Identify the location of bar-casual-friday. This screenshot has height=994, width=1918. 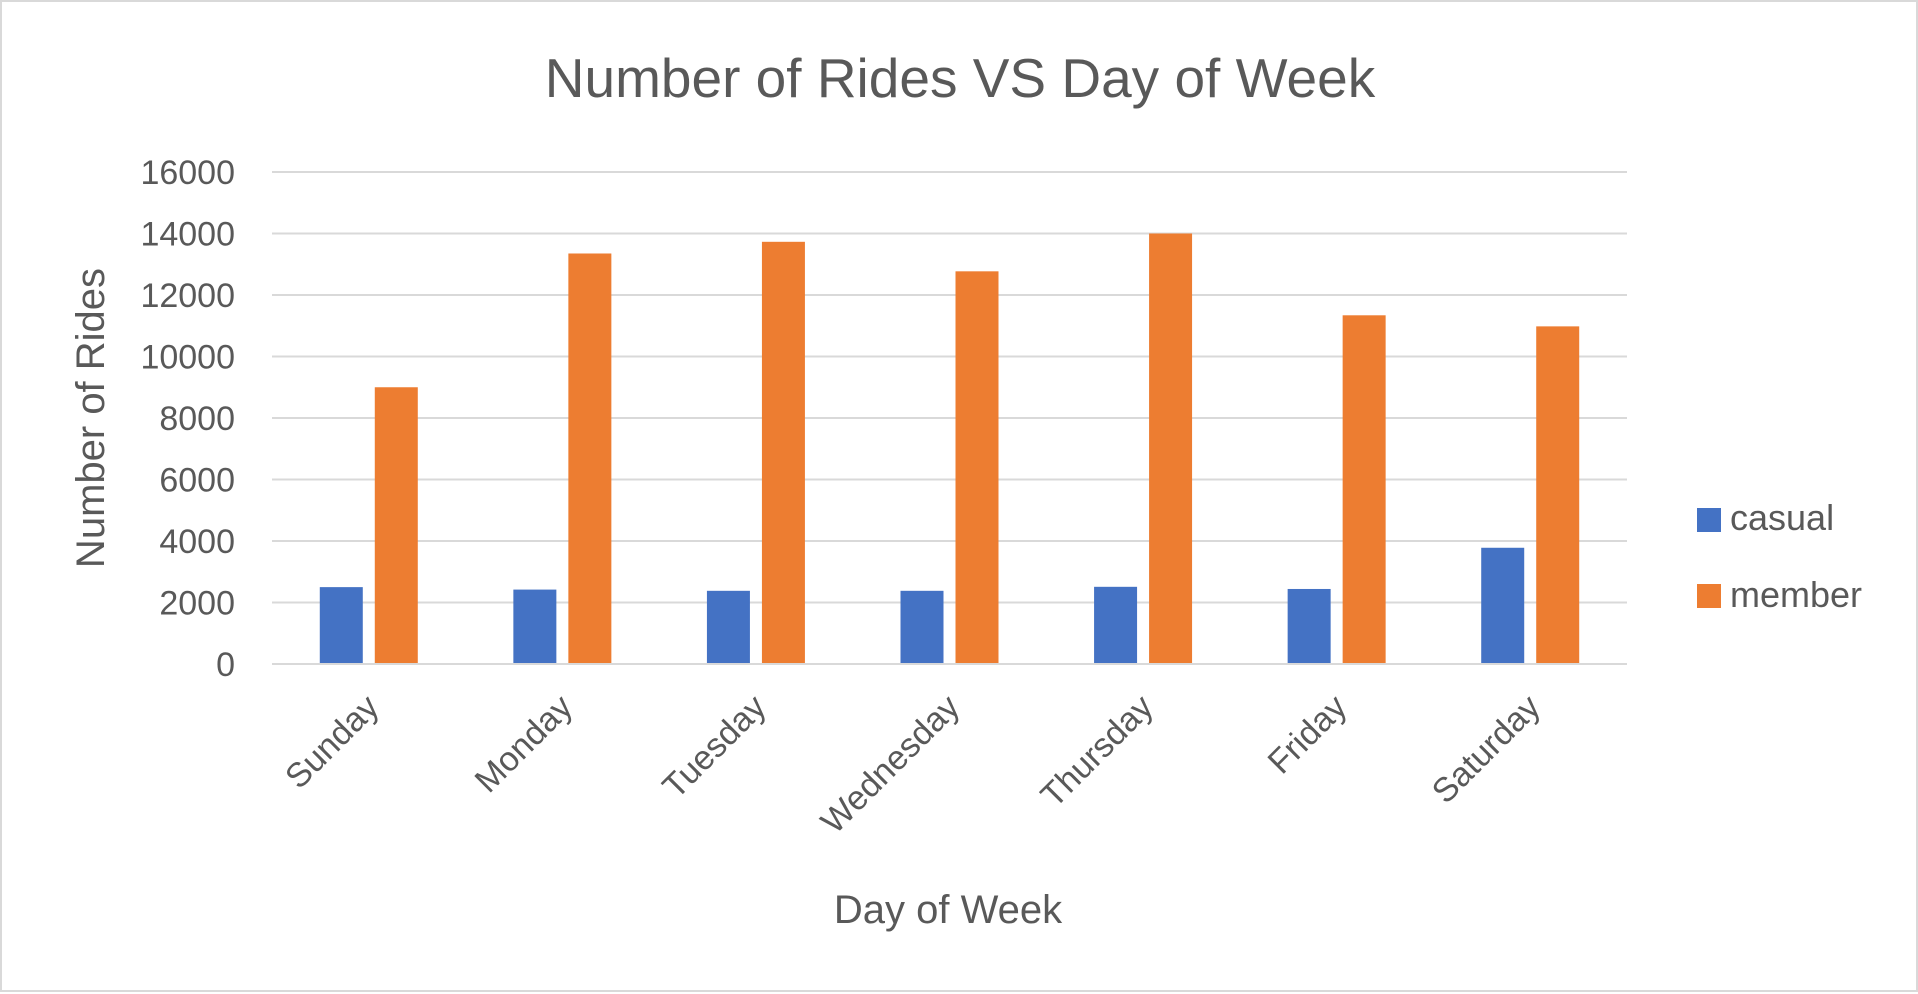
(1309, 626).